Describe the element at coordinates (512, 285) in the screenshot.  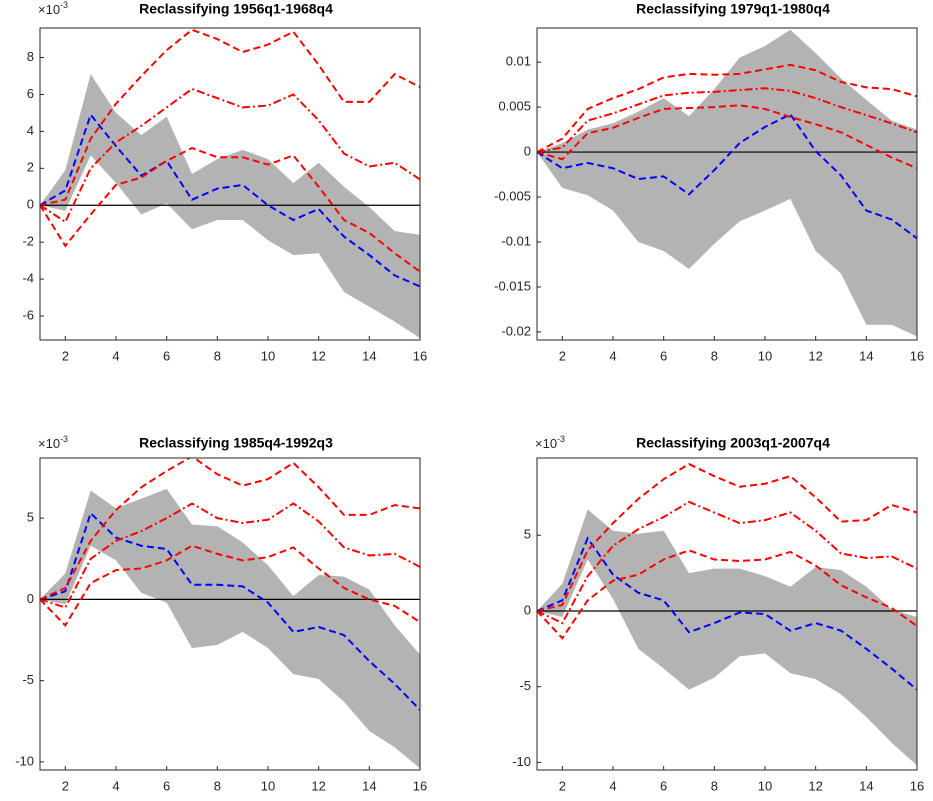
I see `y-tick-label: -0.015` at that location.